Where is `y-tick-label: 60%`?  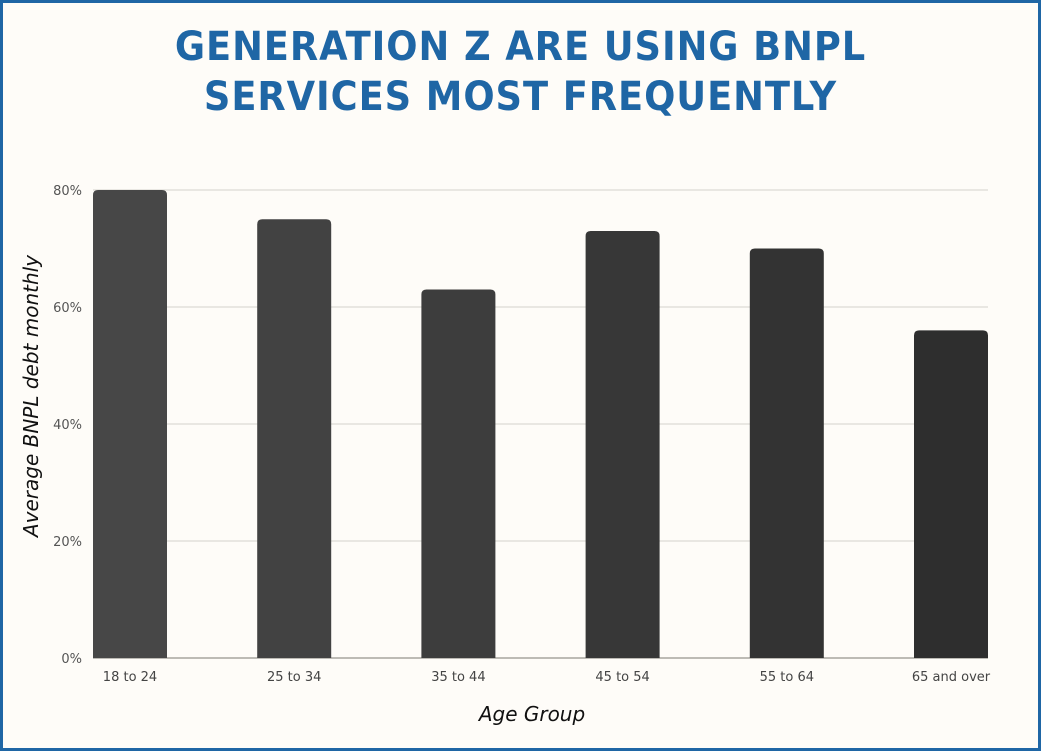
y-tick-label: 60% is located at coordinates (67, 308).